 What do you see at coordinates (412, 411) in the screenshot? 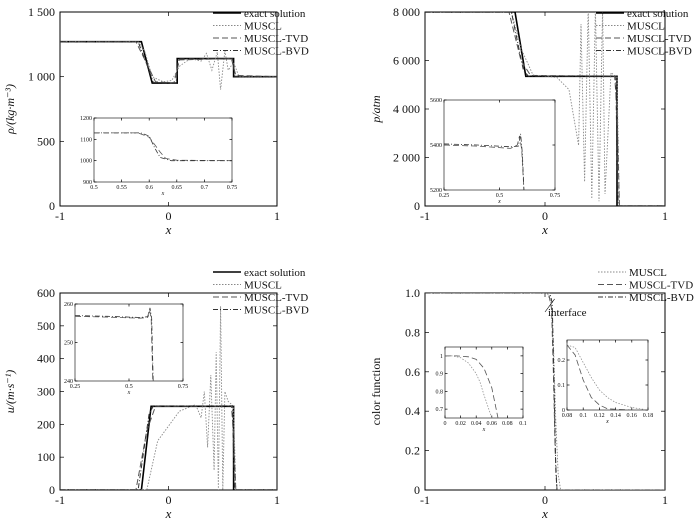
I see `y-tick-label: 0.4` at bounding box center [412, 411].